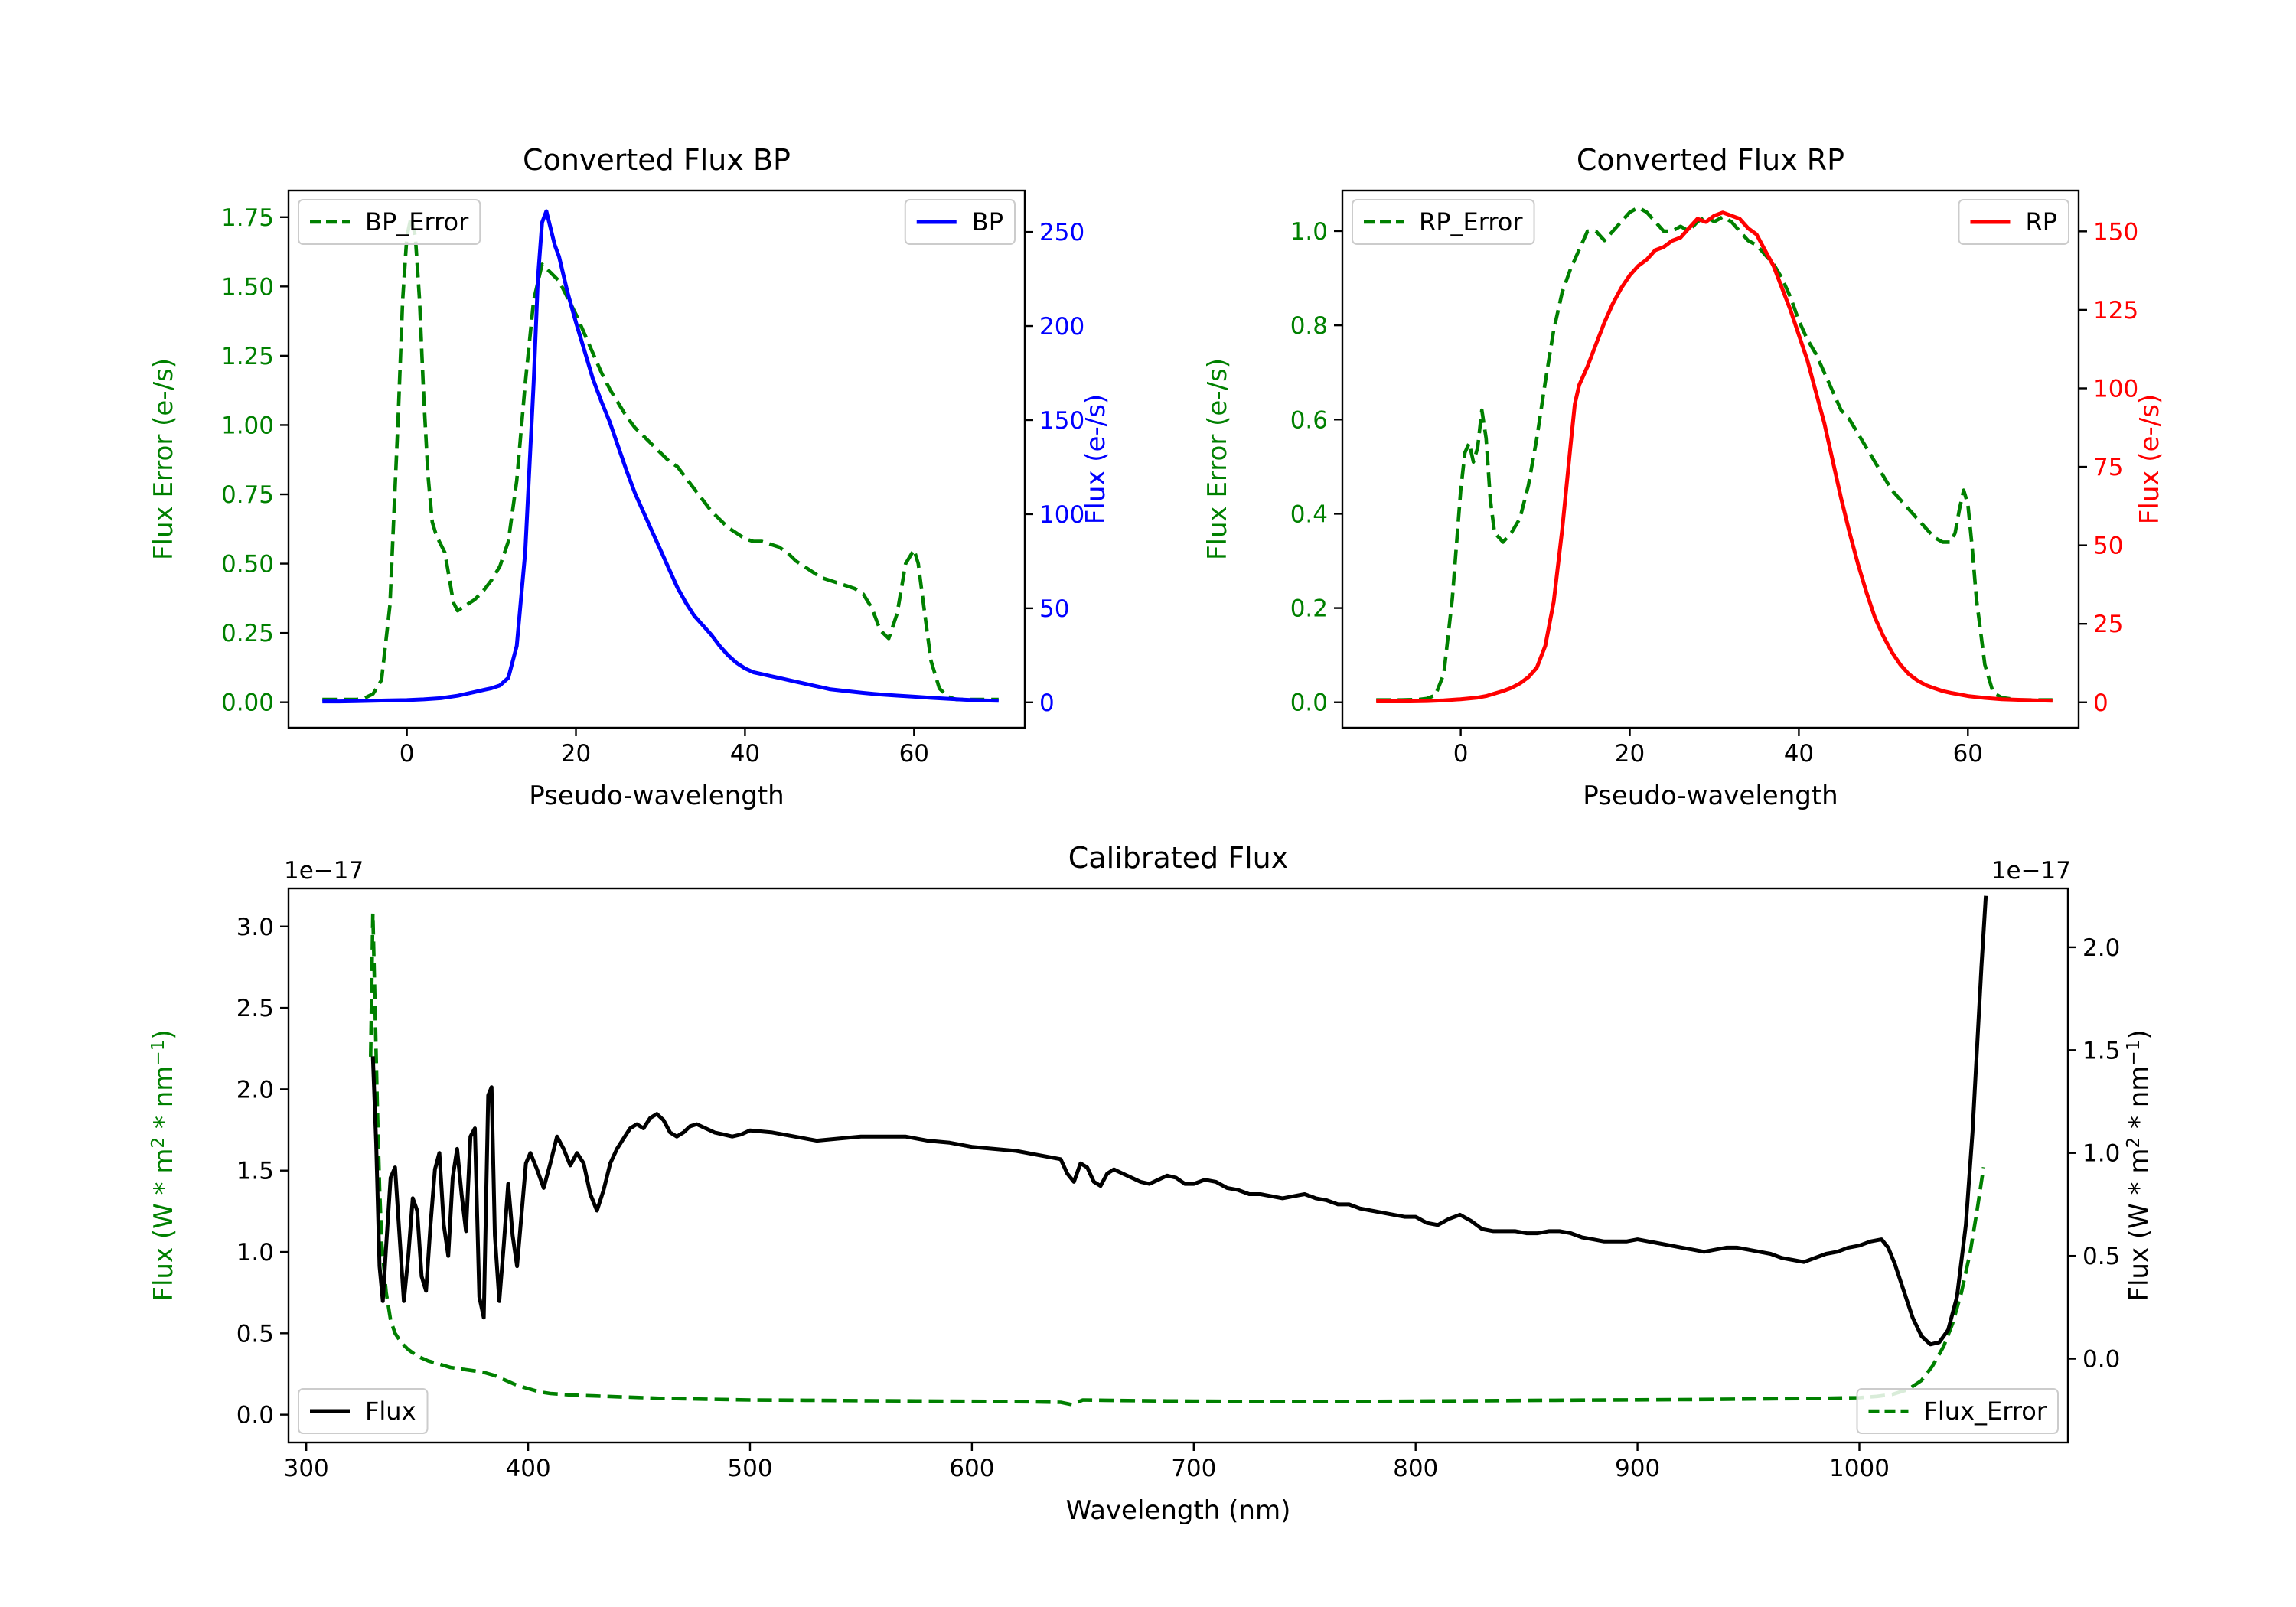 This screenshot has height=1607, width=2296. I want to click on rp-chart-title: Converted Flux RP, so click(1710, 160).